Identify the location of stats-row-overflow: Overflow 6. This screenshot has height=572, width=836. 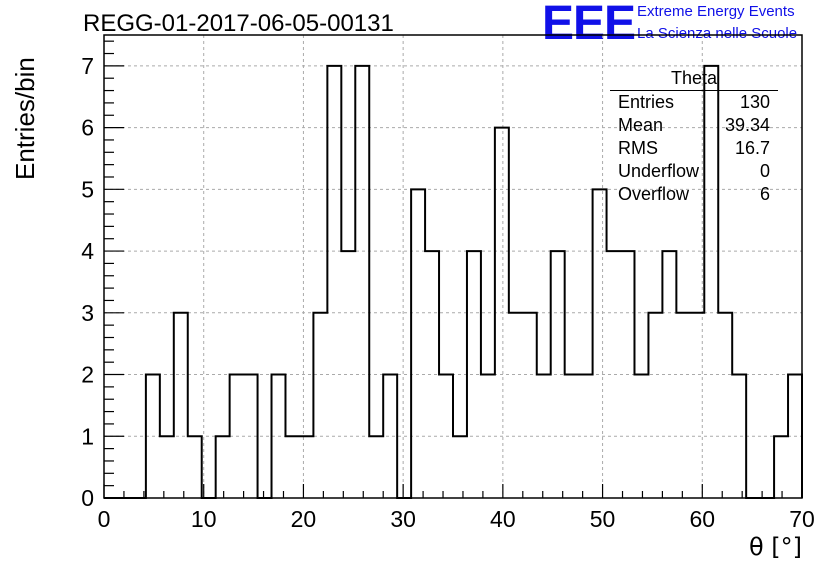
(694, 194).